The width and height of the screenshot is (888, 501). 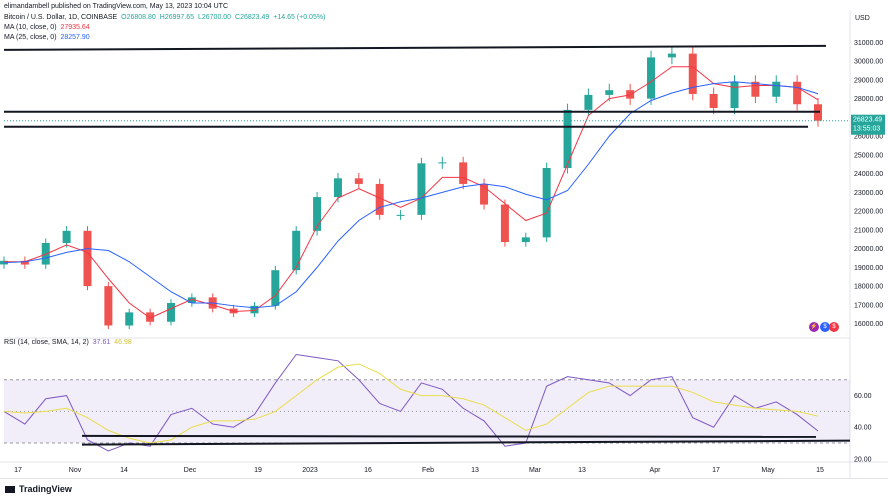 What do you see at coordinates (75, 470) in the screenshot?
I see `time-tick-label: Nov` at bounding box center [75, 470].